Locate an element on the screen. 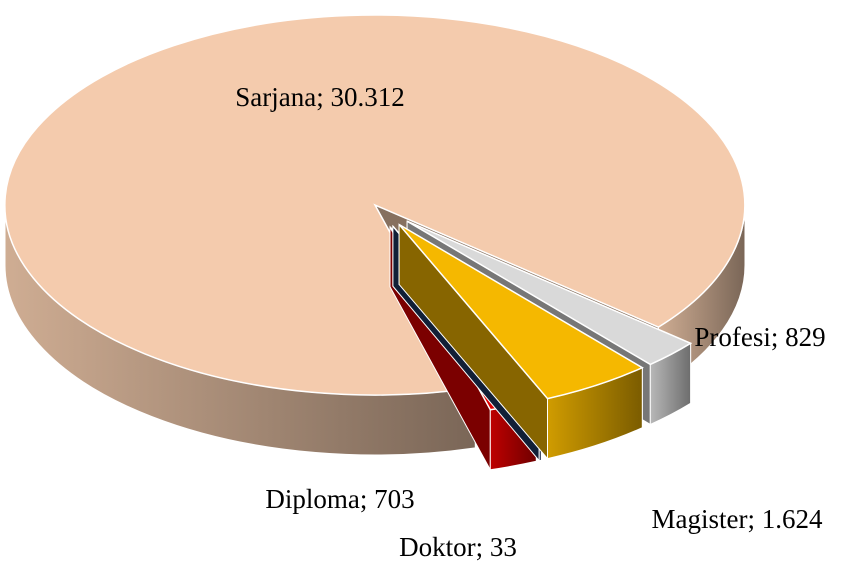 This screenshot has width=843, height=563. data-label: Profesi; 829 is located at coordinates (759, 337).